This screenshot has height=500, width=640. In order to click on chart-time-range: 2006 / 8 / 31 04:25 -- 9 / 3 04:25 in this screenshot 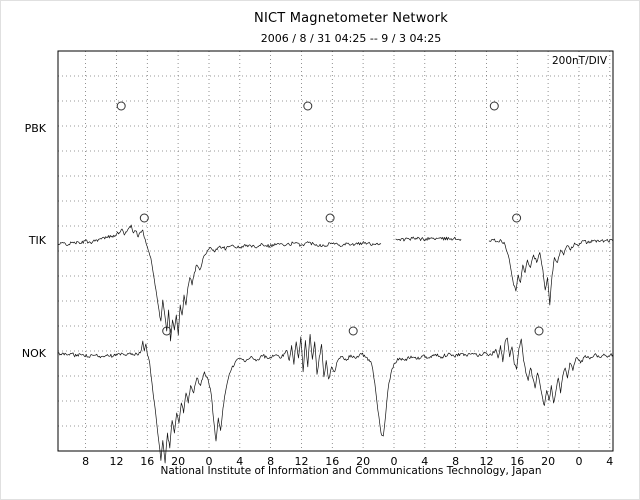, I will do `click(351, 38)`.